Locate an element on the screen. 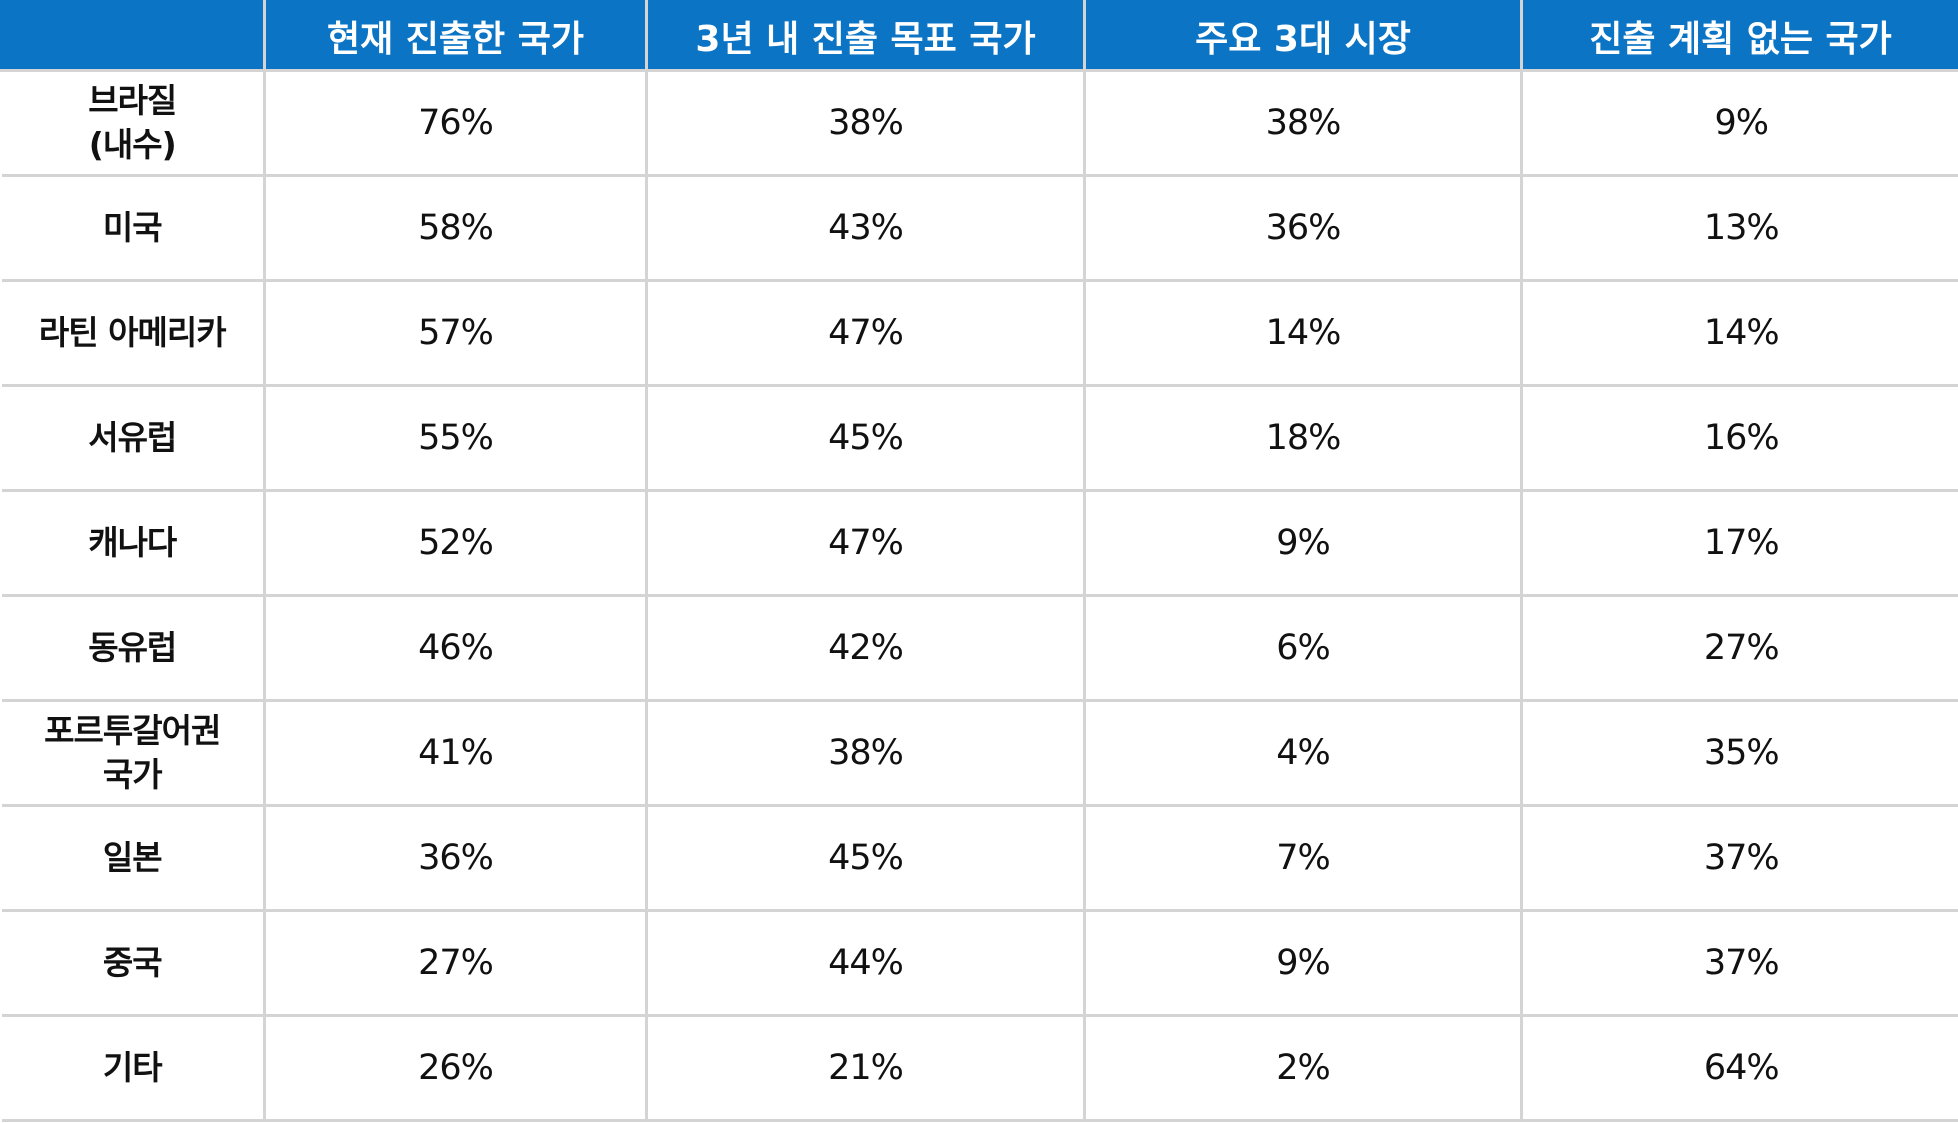  cell-no-plan-markets: 13% is located at coordinates (1739, 228).